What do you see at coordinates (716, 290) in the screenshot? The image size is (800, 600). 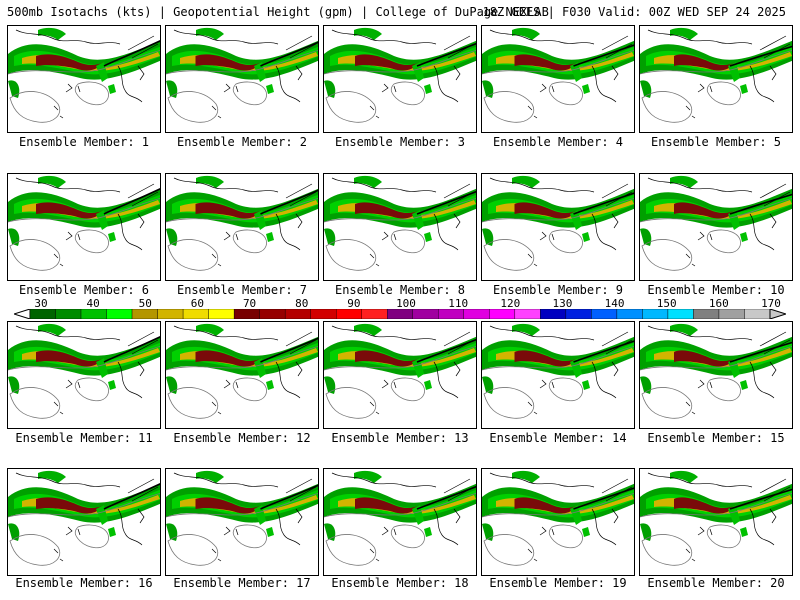 I see `ensemble-member-label: Ensemble Member: 10` at bounding box center [716, 290].